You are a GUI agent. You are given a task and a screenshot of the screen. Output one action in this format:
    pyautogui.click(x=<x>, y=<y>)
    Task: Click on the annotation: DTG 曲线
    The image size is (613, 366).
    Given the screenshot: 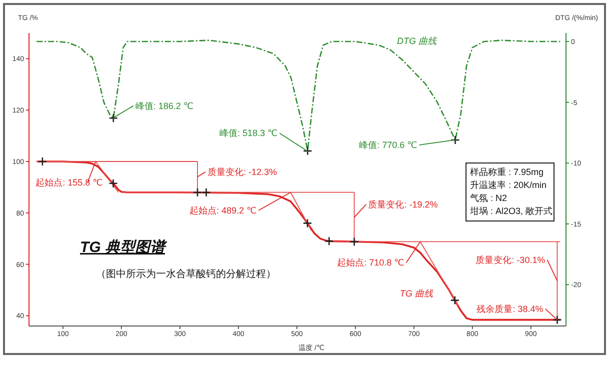 What is the action you would take?
    pyautogui.click(x=417, y=41)
    